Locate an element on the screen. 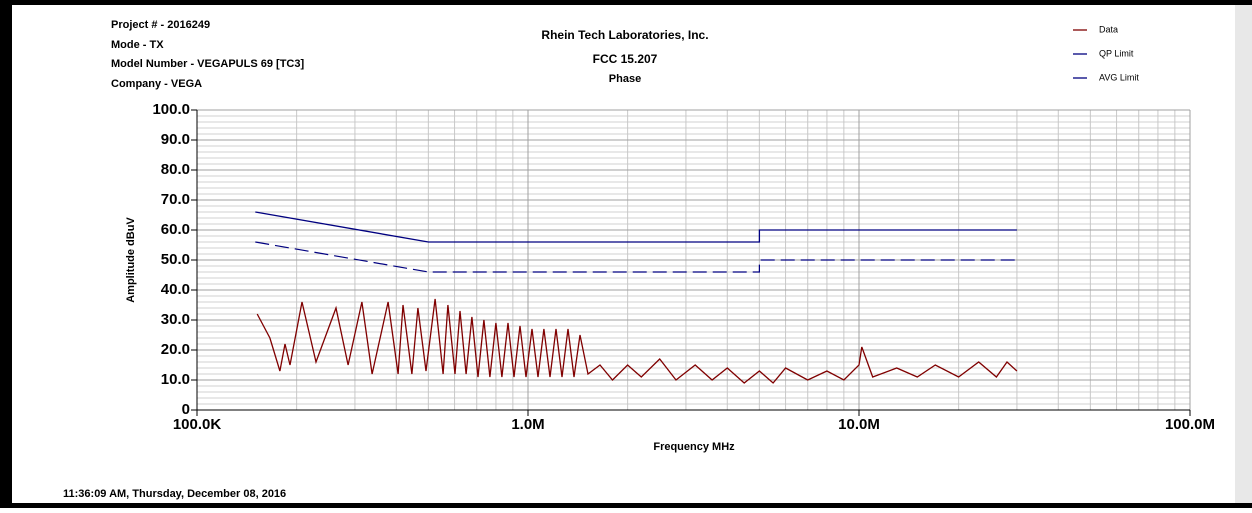 The width and height of the screenshot is (1252, 513). legend-label: AVG Limit is located at coordinates (1119, 77).